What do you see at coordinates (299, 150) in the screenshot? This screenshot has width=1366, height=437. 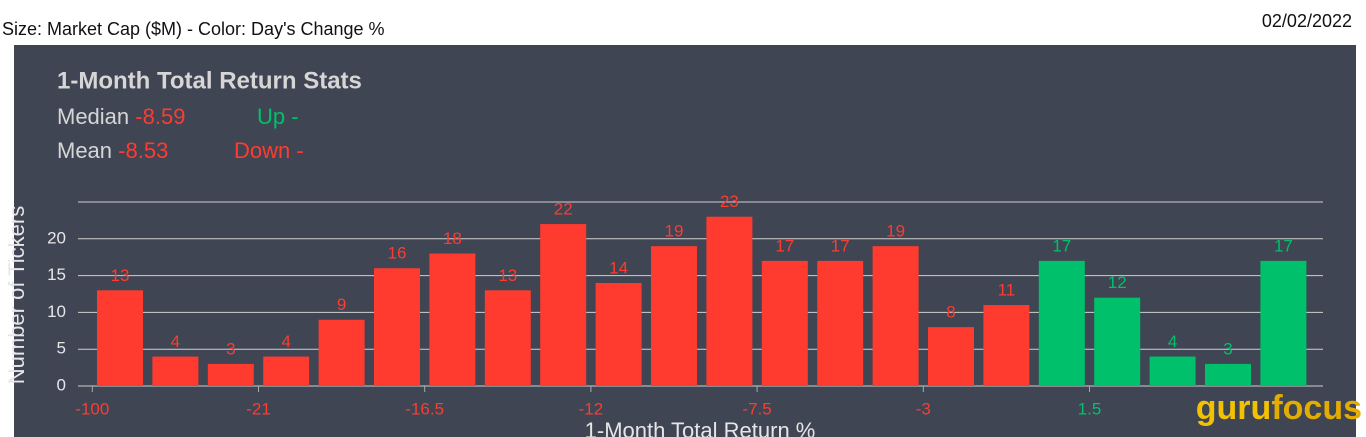 I see `down-value: -` at bounding box center [299, 150].